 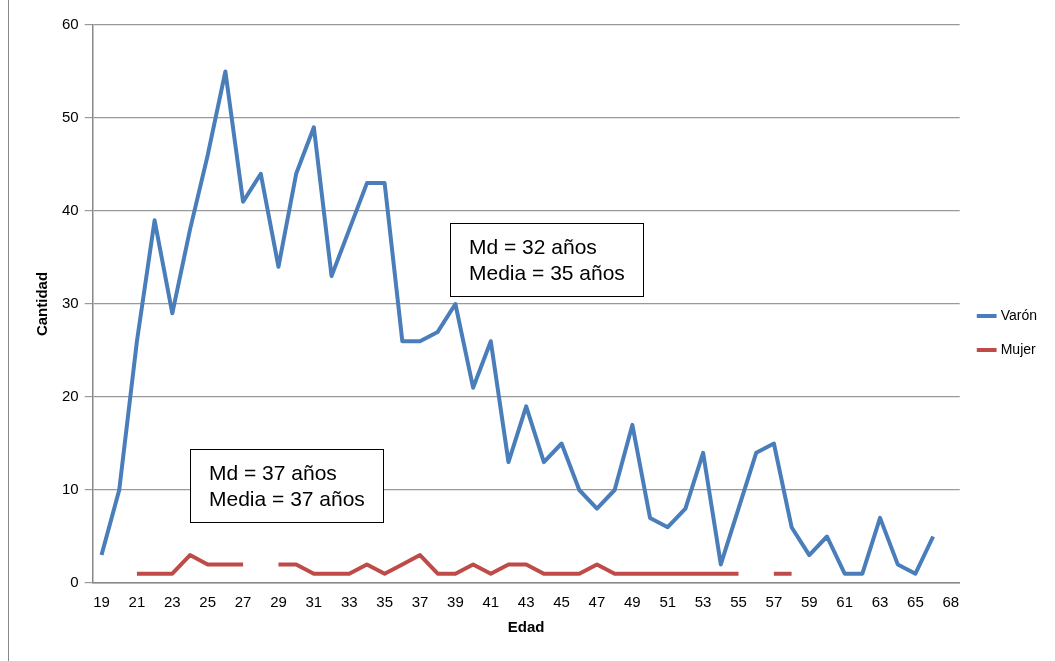 What do you see at coordinates (314, 602) in the screenshot?
I see `x-tick-label: 31` at bounding box center [314, 602].